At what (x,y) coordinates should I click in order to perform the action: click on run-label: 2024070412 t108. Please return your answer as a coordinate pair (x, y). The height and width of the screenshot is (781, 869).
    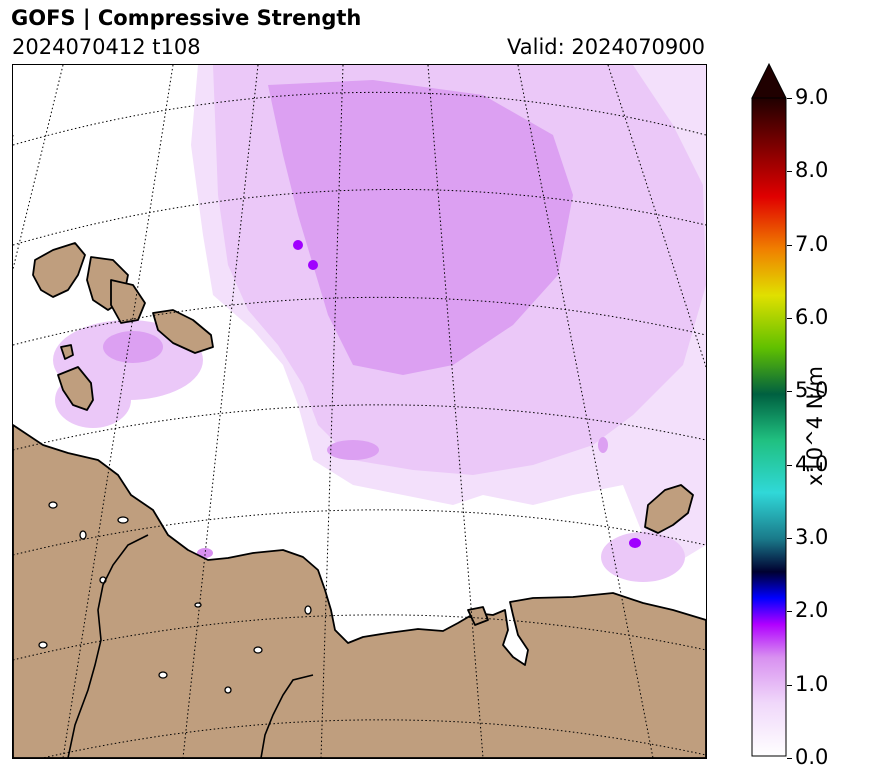
    Looking at the image, I should click on (106, 47).